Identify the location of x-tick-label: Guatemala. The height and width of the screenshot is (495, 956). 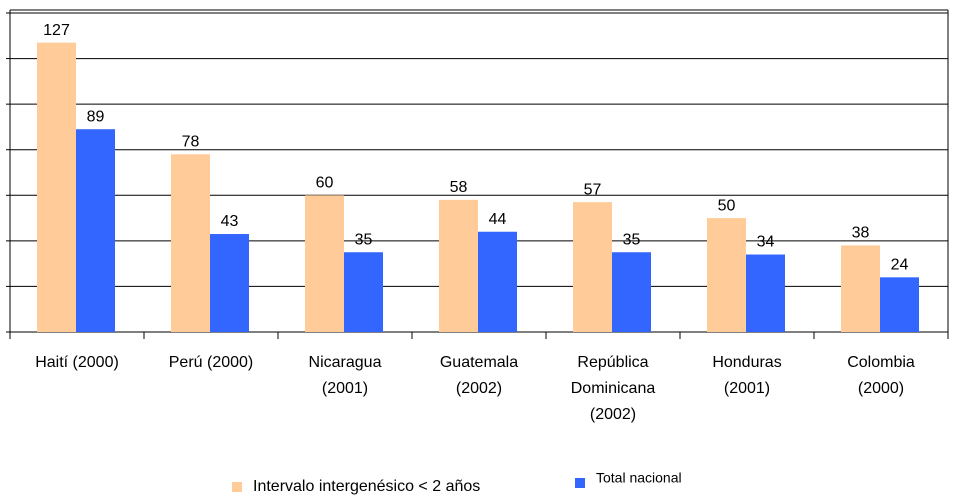
(479, 362).